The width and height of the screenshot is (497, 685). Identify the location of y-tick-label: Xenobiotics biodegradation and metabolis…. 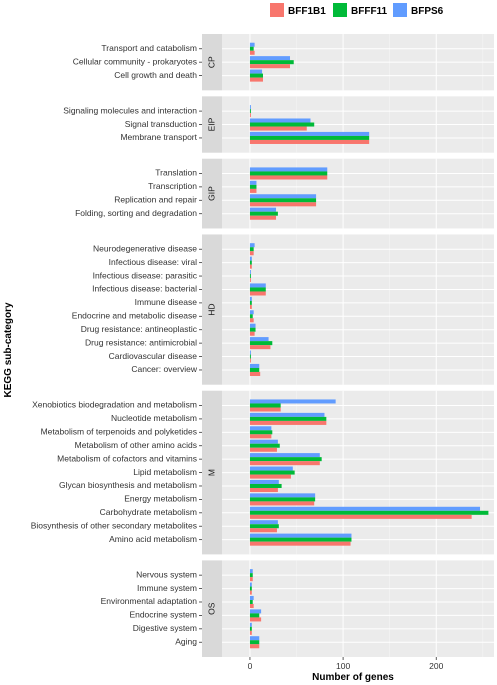
(114, 405).